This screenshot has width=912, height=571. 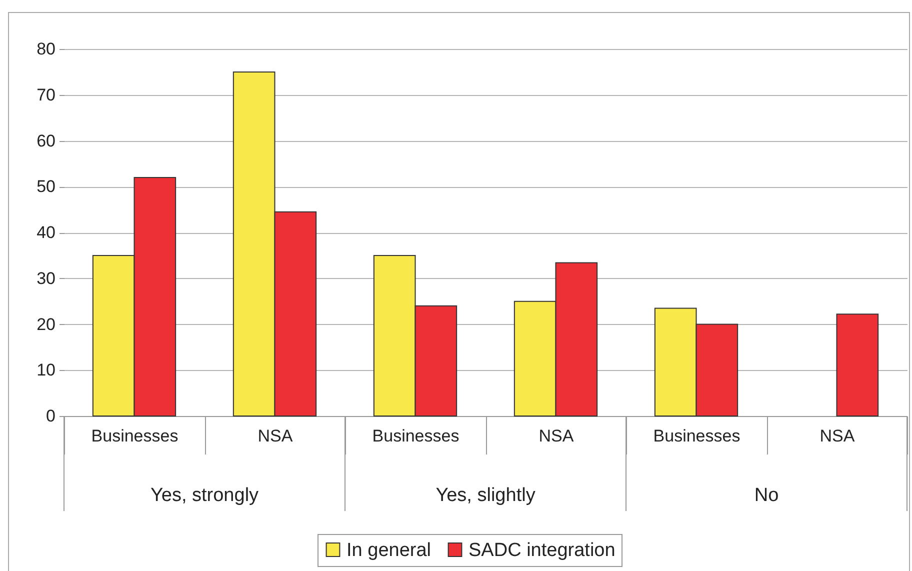 What do you see at coordinates (542, 550) in the screenshot?
I see `legend-label: SADC integration` at bounding box center [542, 550].